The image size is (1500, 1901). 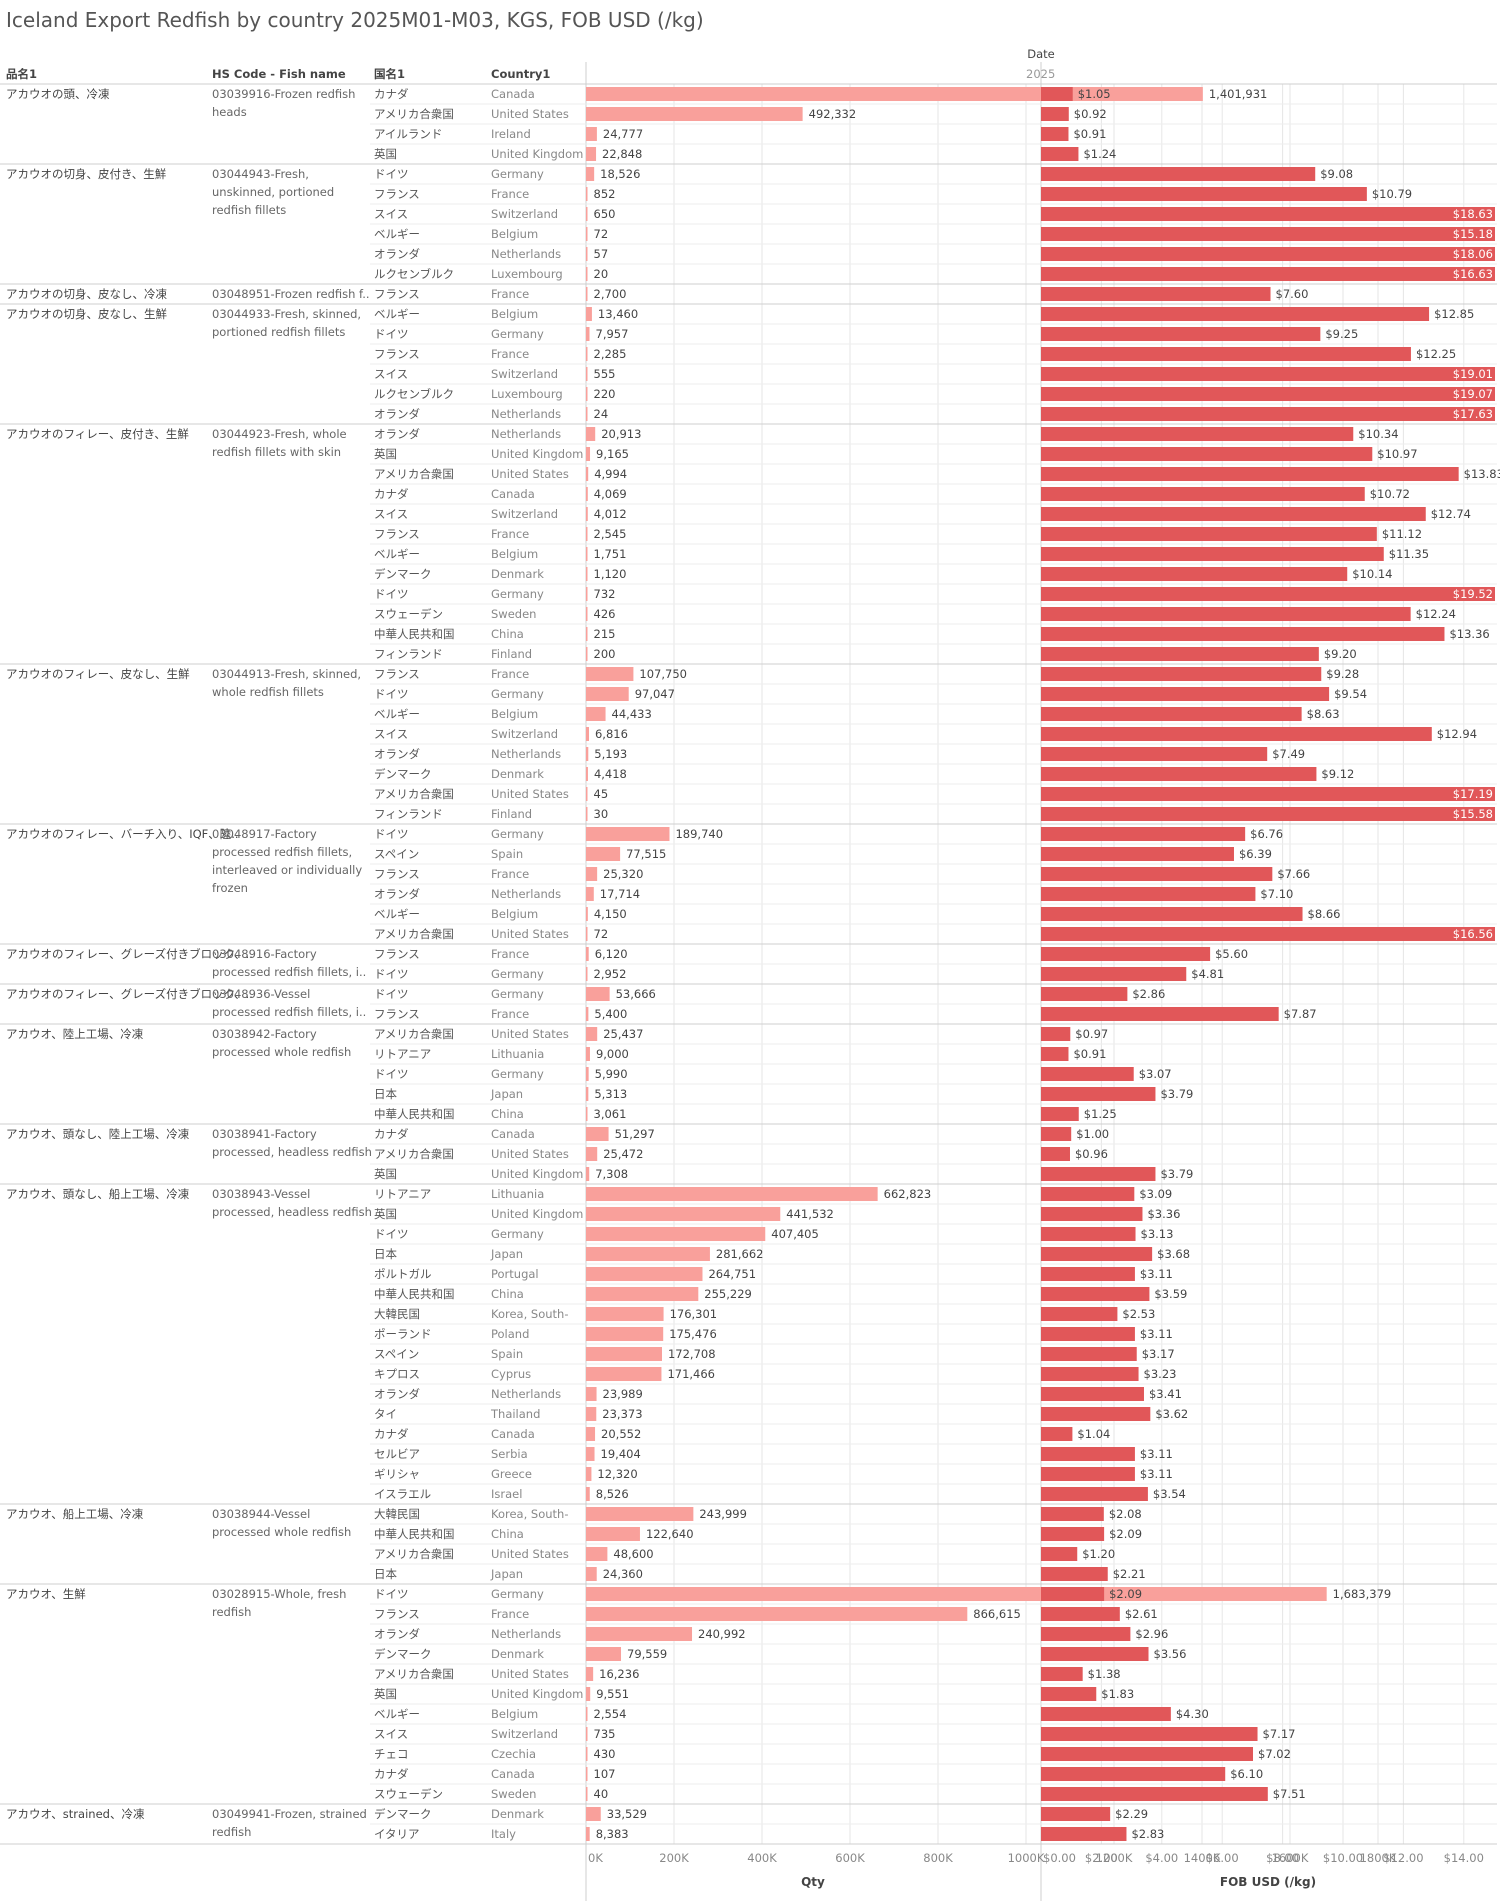 What do you see at coordinates (408, 814) in the screenshot?
I see `country-ja: フィンランド` at bounding box center [408, 814].